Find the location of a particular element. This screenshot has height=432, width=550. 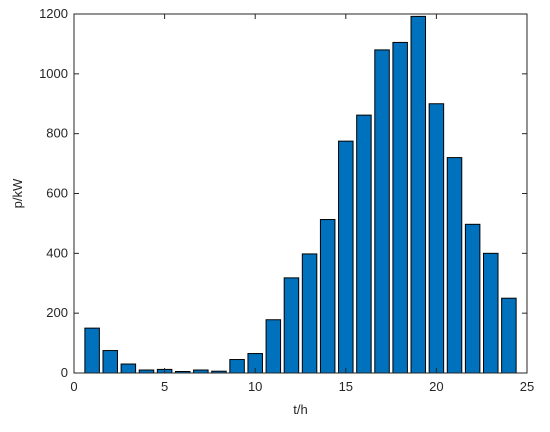

bar-t1 is located at coordinates (92, 350).